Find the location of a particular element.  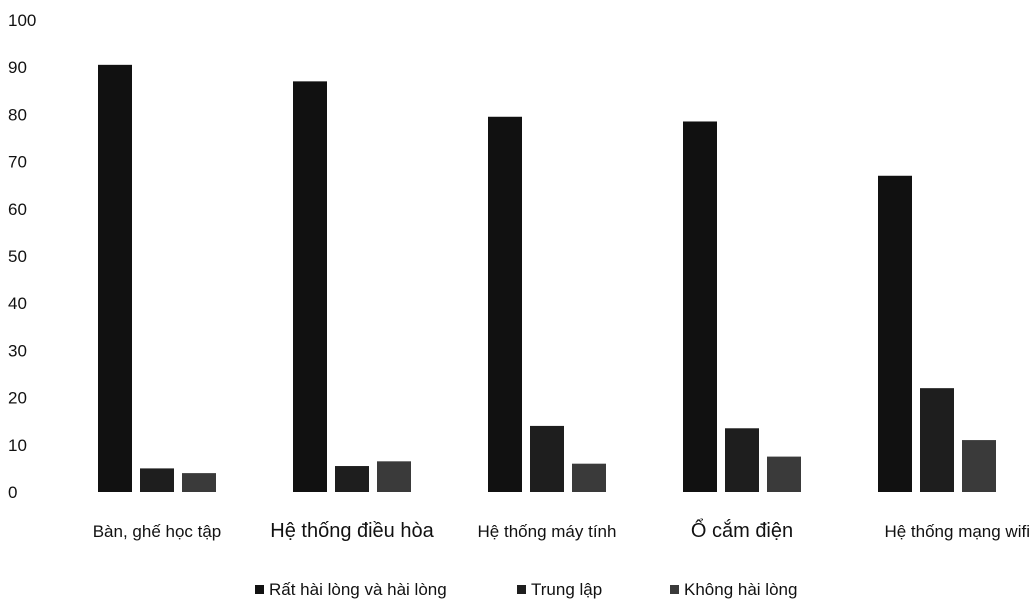

y-tick-label: 90 is located at coordinates (17, 67).